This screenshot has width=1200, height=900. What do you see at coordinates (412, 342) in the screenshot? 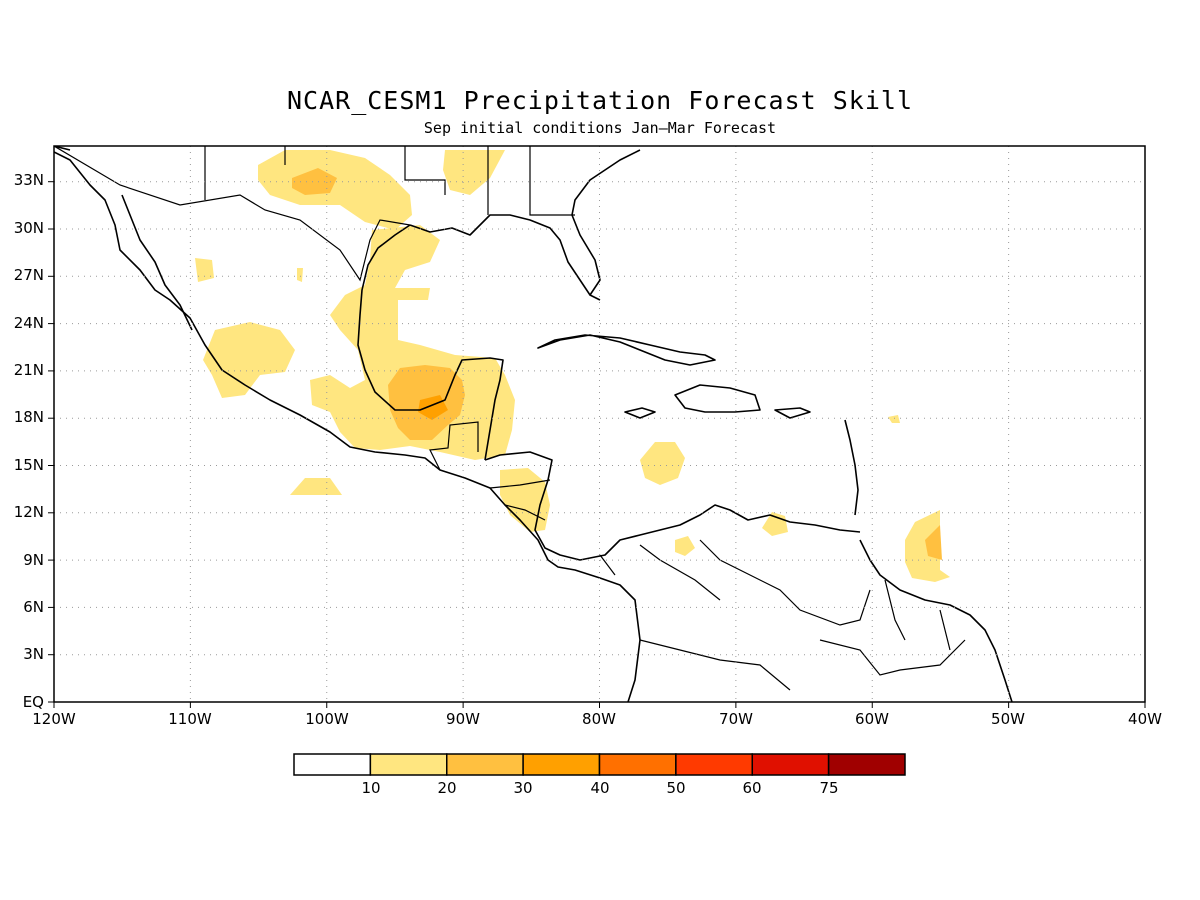
I see `skill-region-gulf` at bounding box center [412, 342].